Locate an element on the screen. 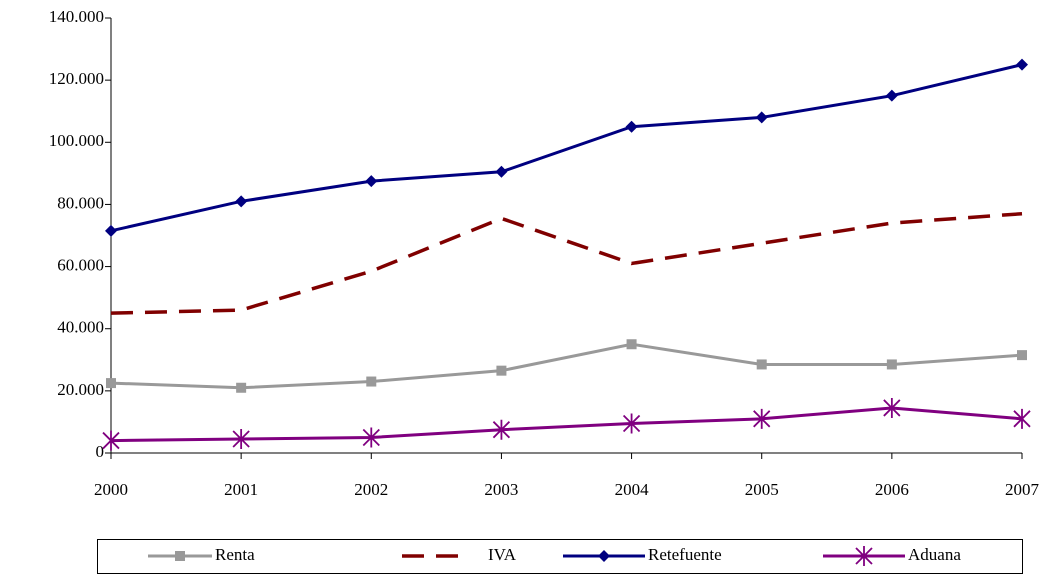 The height and width of the screenshot is (575, 1051). legend-label: Retefuente is located at coordinates (685, 554).